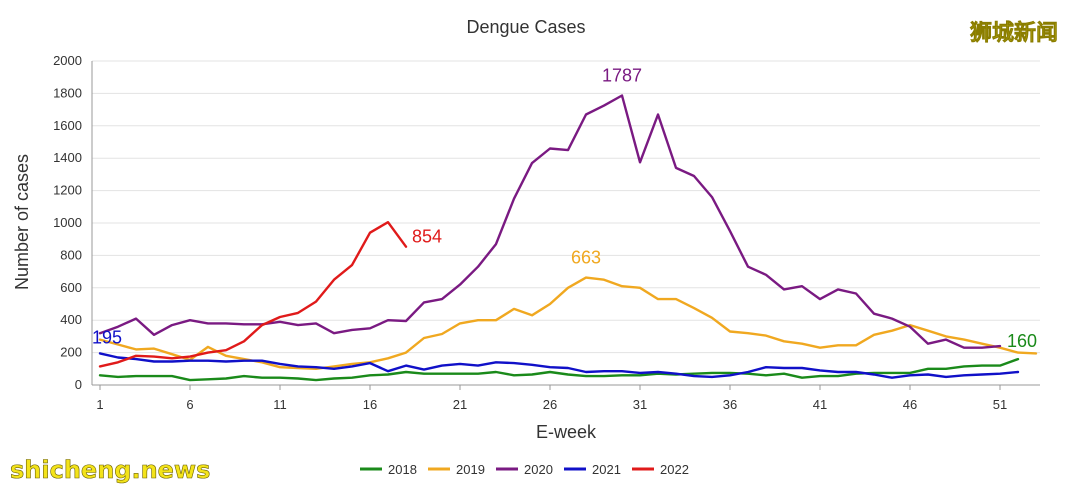 The height and width of the screenshot is (492, 1072). I want to click on y-tick-label: 200, so click(71, 352).